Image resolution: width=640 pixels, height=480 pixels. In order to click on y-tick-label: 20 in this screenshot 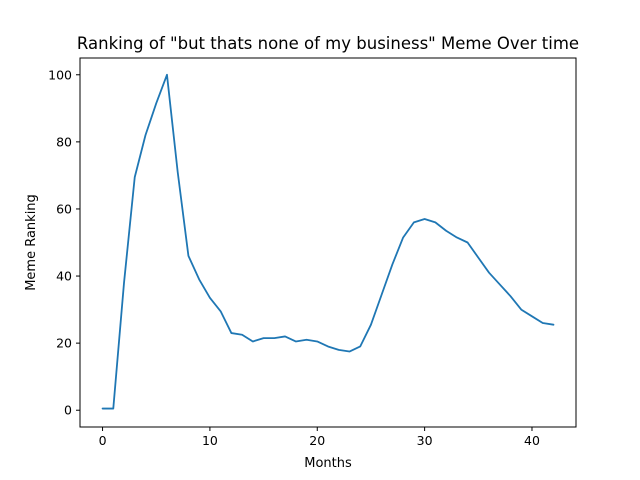, I will do `click(64, 343)`.